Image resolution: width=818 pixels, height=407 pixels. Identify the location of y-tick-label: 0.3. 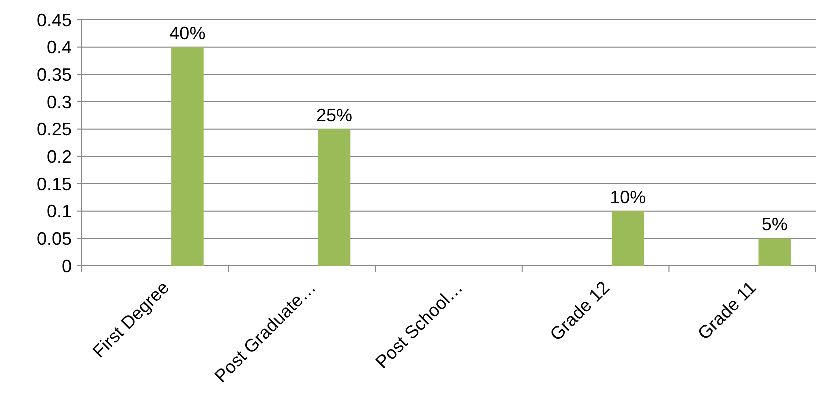
(59, 102).